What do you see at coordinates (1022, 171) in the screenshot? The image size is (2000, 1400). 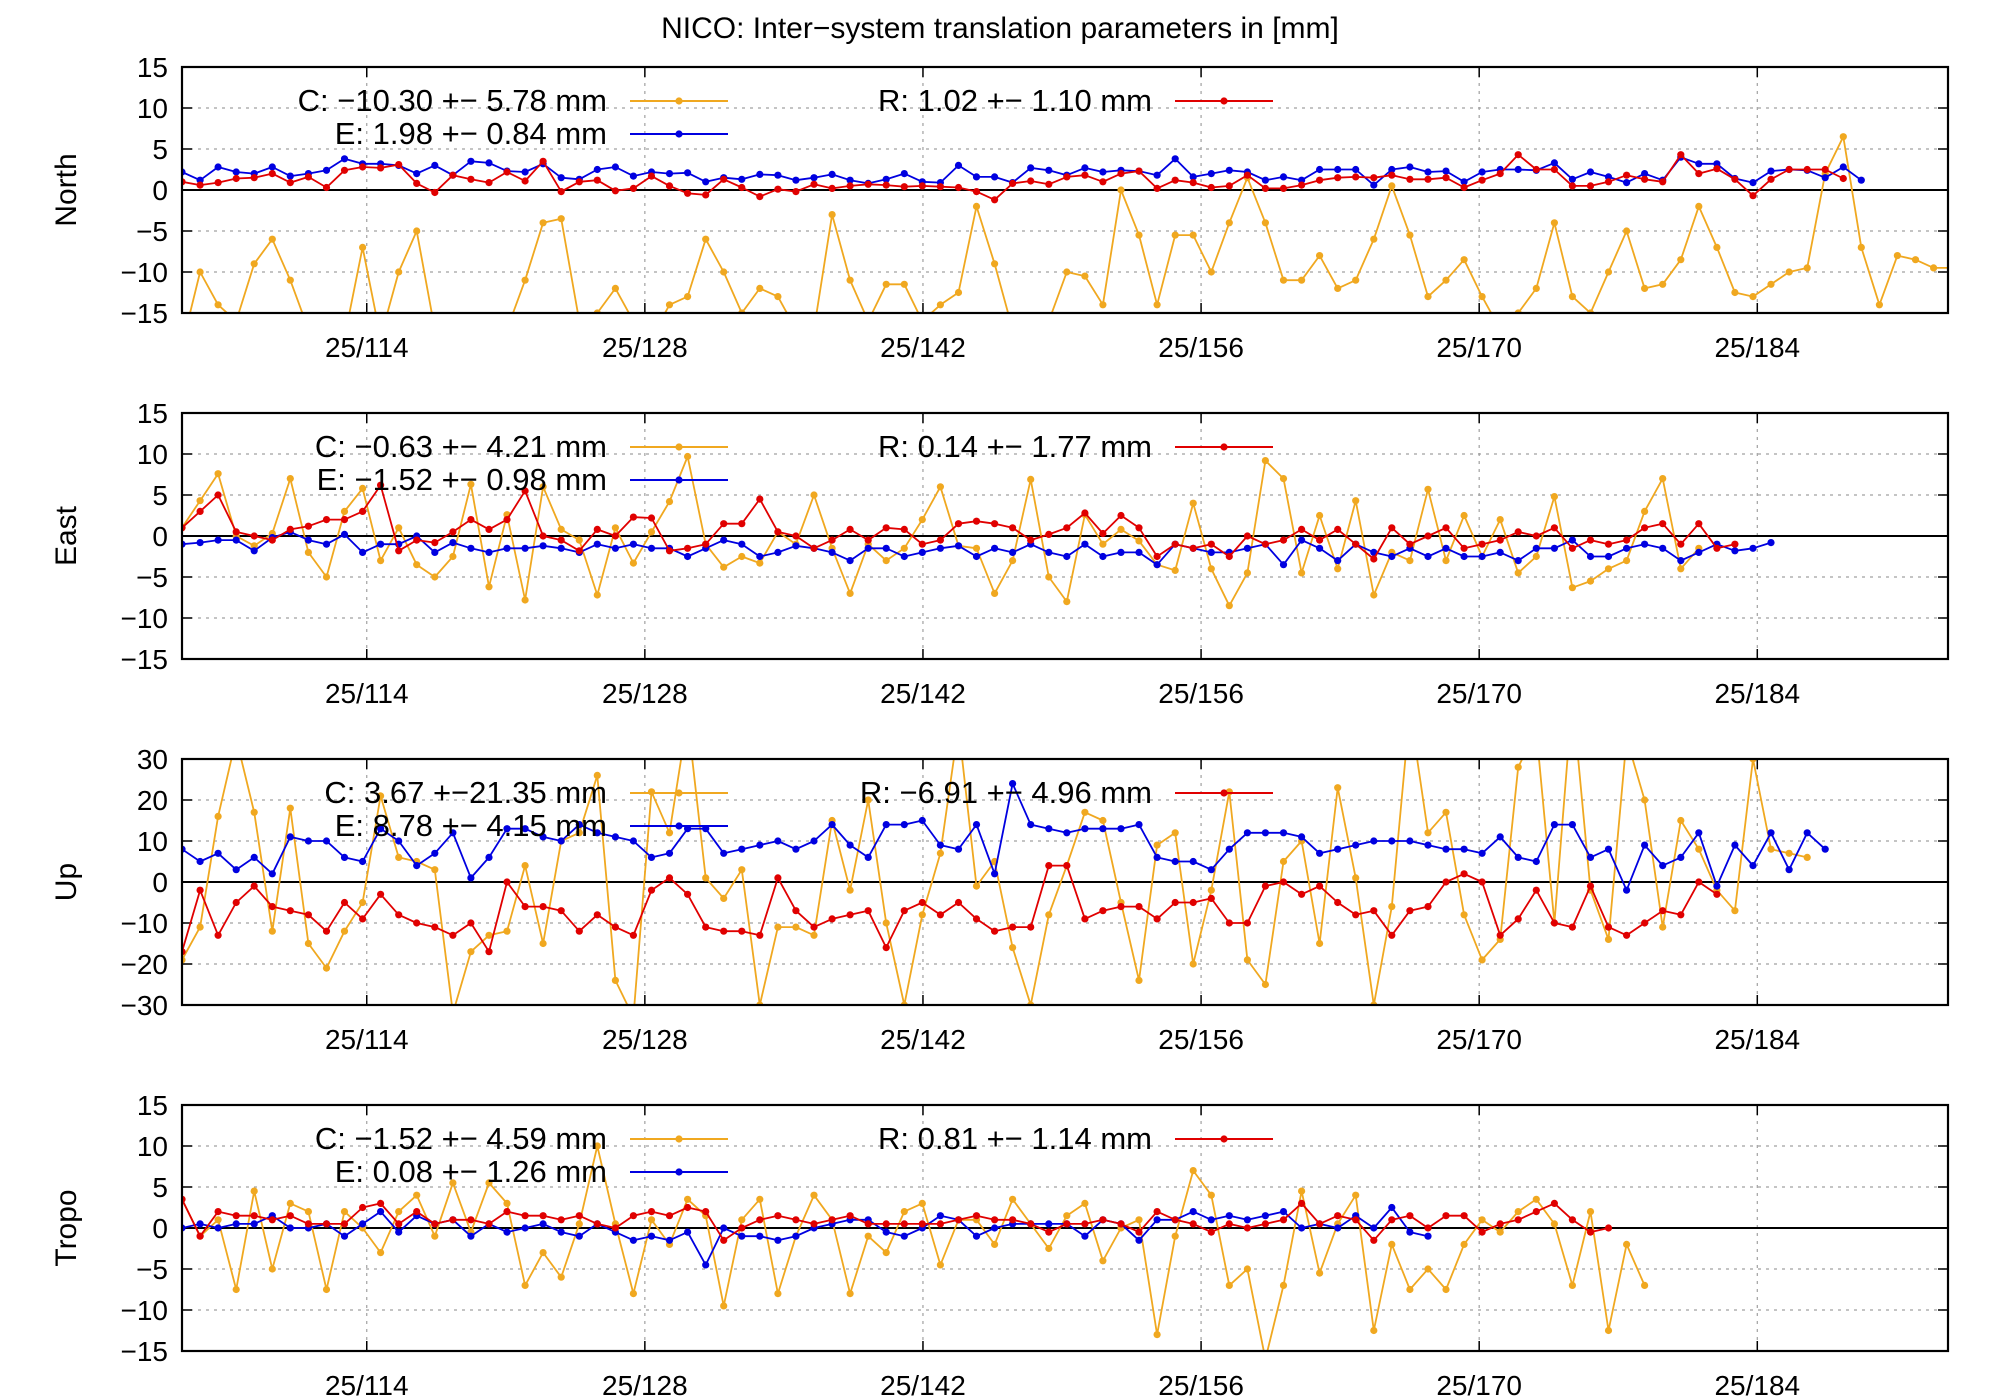 I see `series-line-E` at bounding box center [1022, 171].